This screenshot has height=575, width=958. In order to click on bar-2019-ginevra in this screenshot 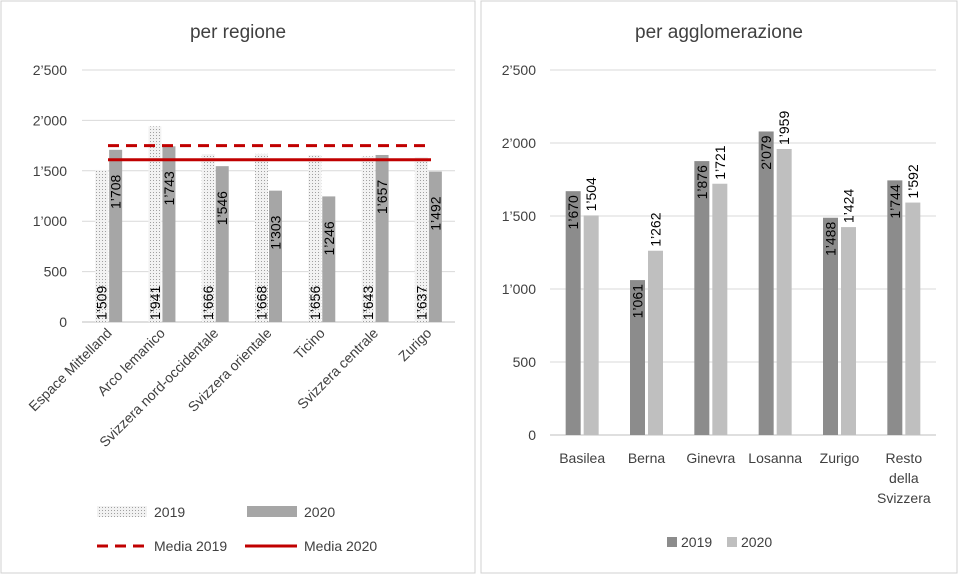, I will do `click(702, 298)`.